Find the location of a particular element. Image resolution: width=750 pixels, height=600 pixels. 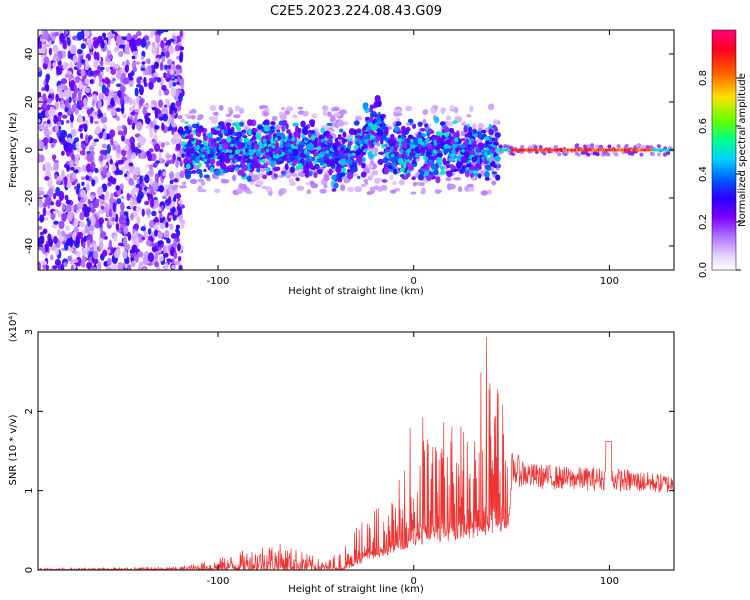

spectrogram-x-tick-label: -100 is located at coordinates (218, 281).